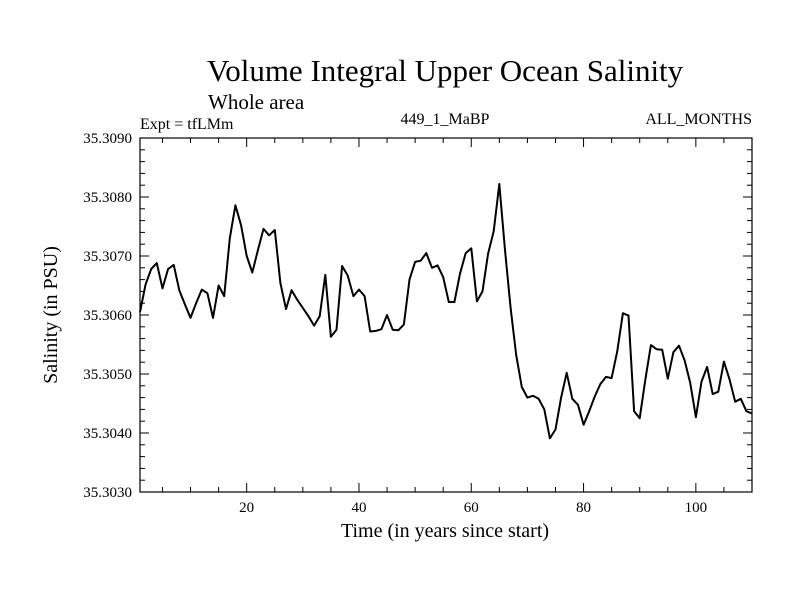  What do you see at coordinates (256, 102) in the screenshot?
I see `chart-subtitle: Whole area` at bounding box center [256, 102].